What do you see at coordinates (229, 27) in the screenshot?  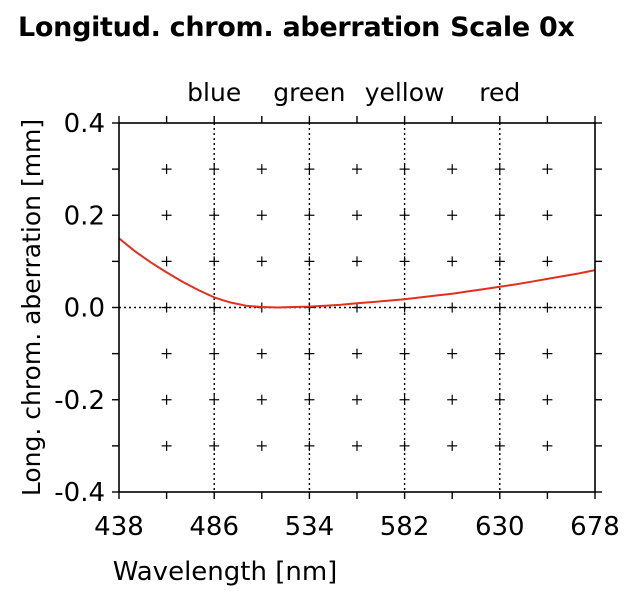 I see `chart-title-text: Longitud. chrom. aberration` at bounding box center [229, 27].